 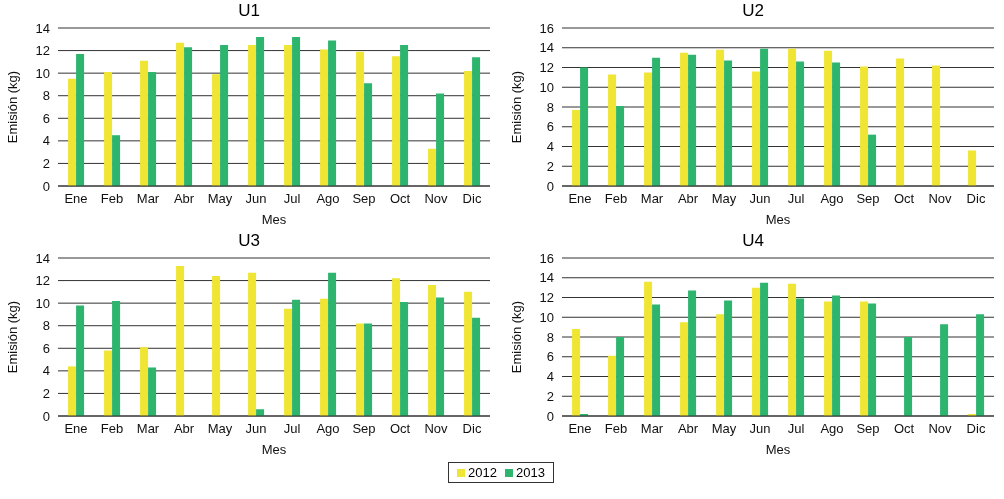 I want to click on chart-title: U1, so click(x=249, y=11).